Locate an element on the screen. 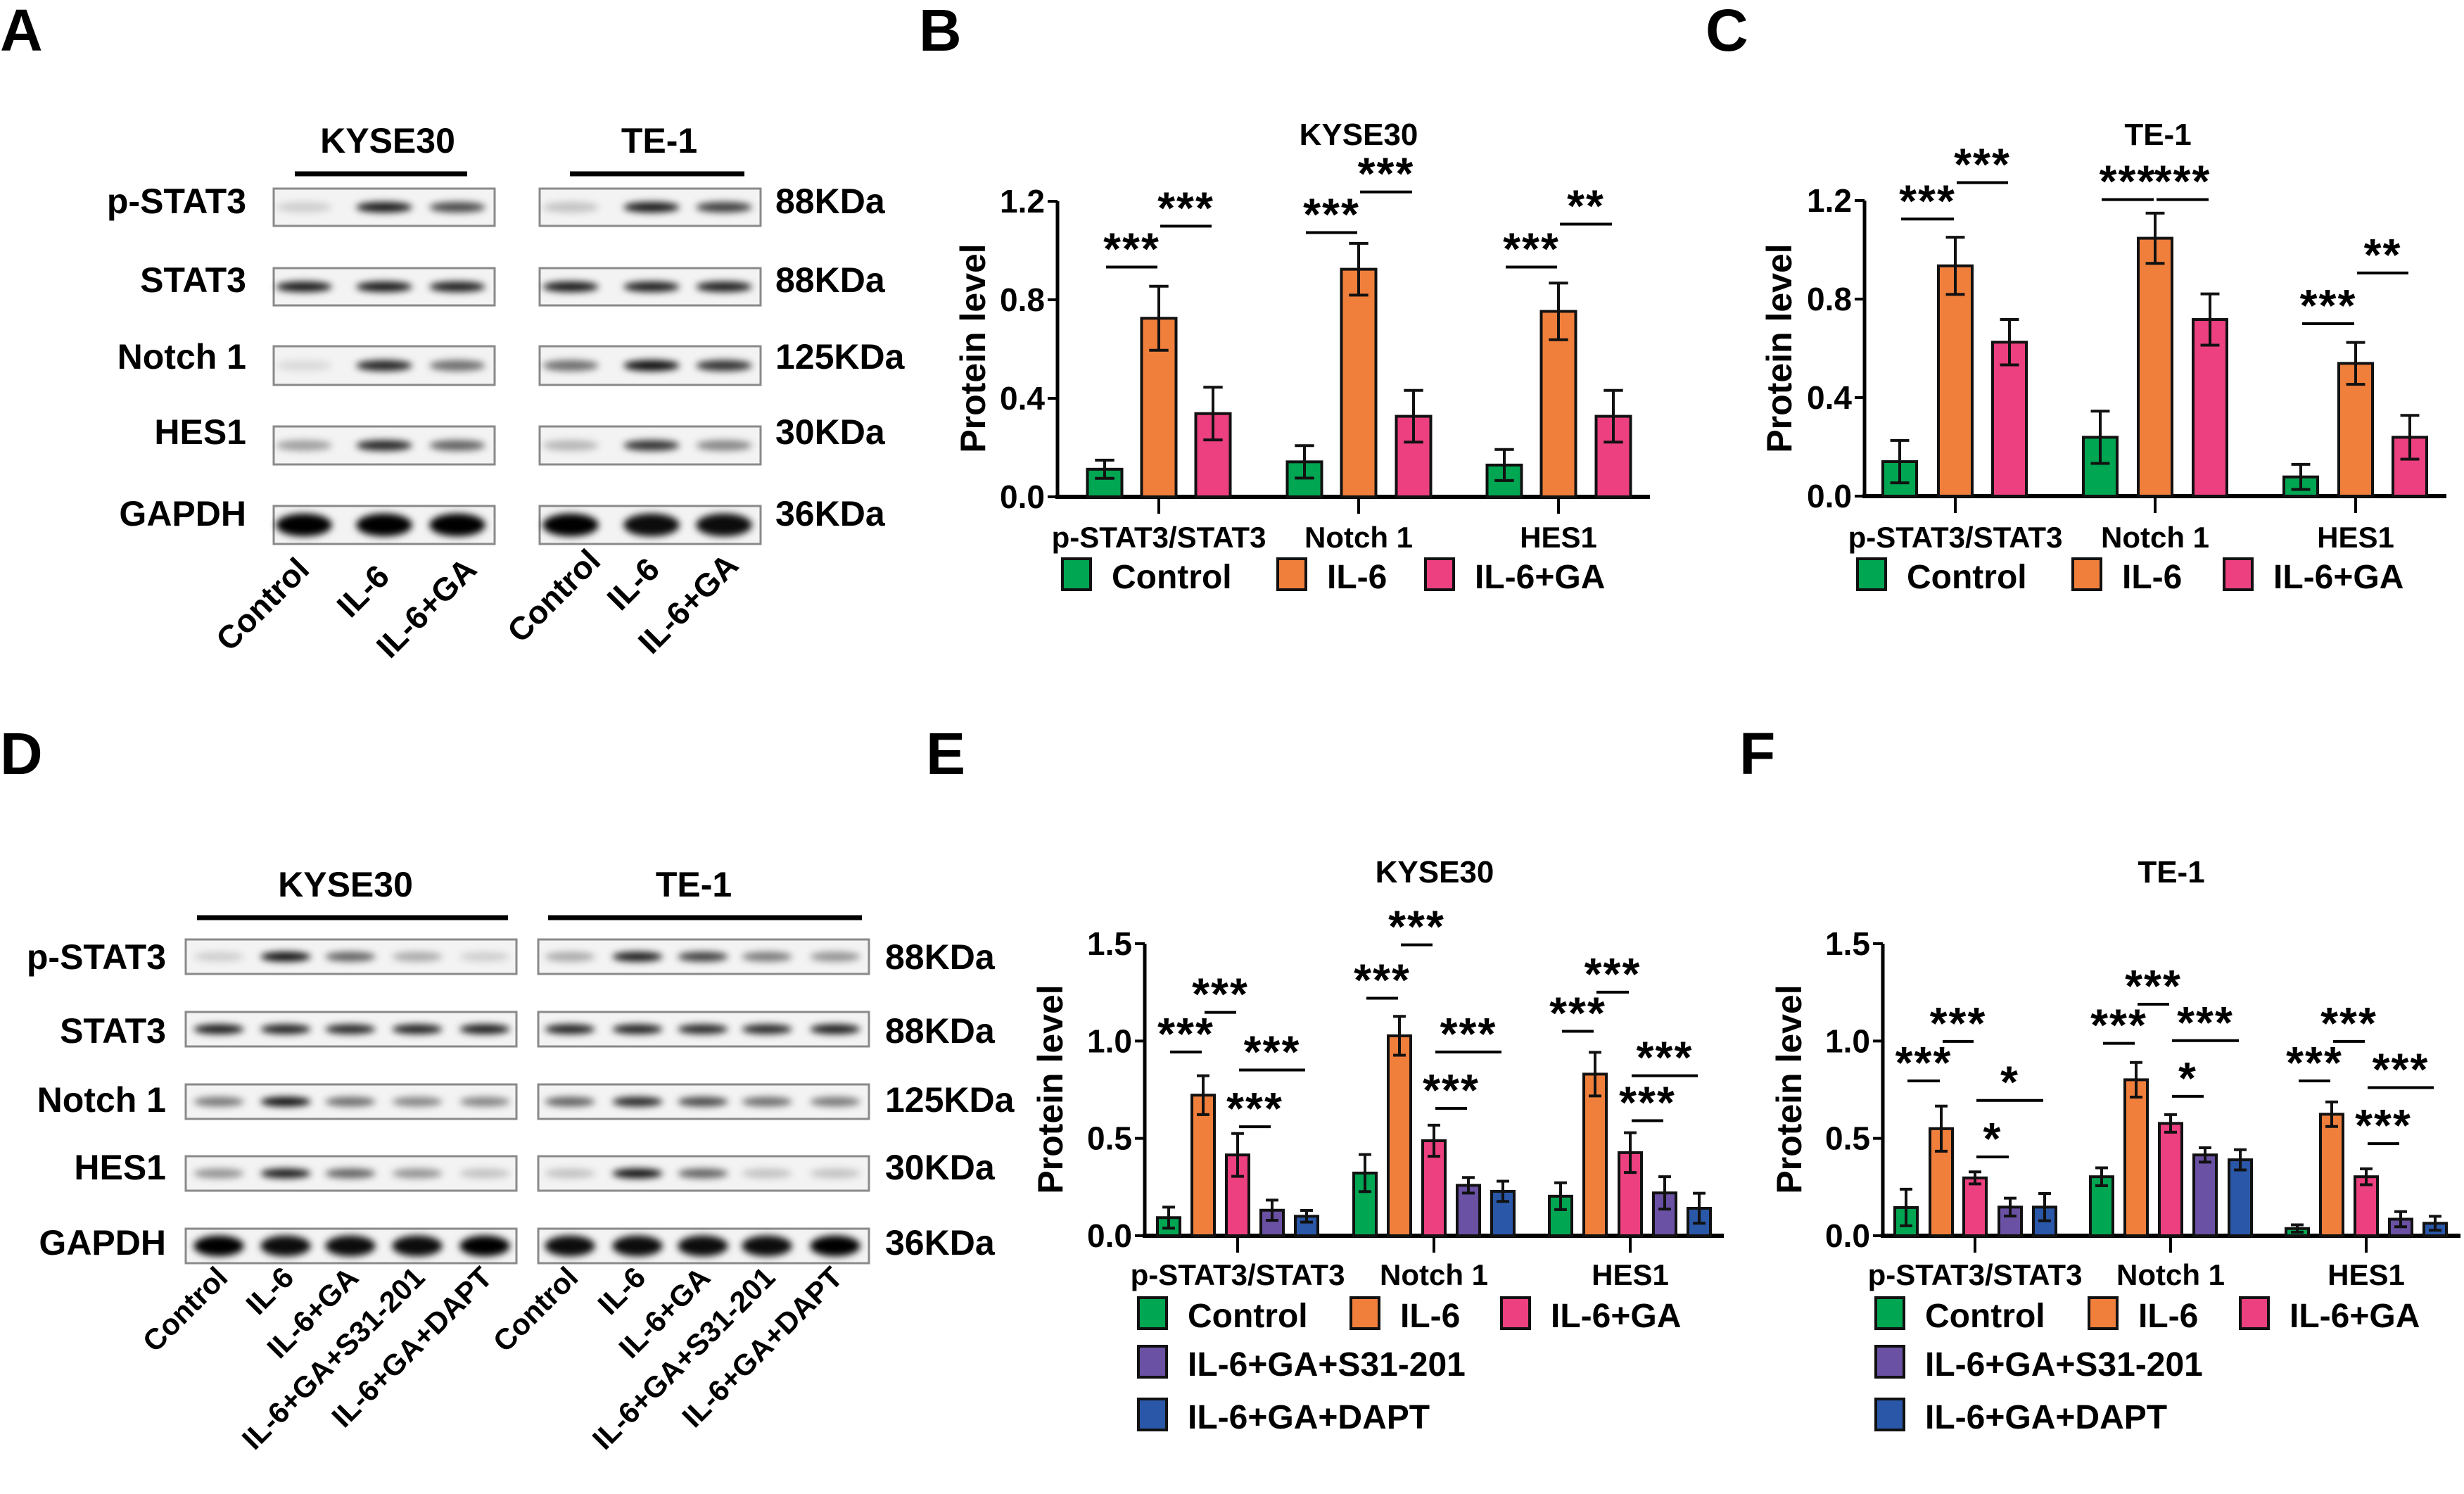 The width and height of the screenshot is (2464, 1494). y-tick-label: 1.5 is located at coordinates (1109, 943).